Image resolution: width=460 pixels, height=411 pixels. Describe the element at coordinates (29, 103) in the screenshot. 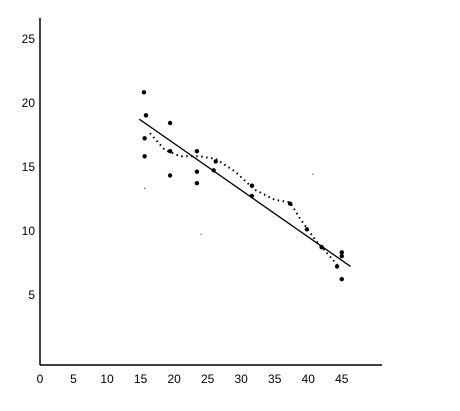

I see `y-tick-label: 20` at that location.